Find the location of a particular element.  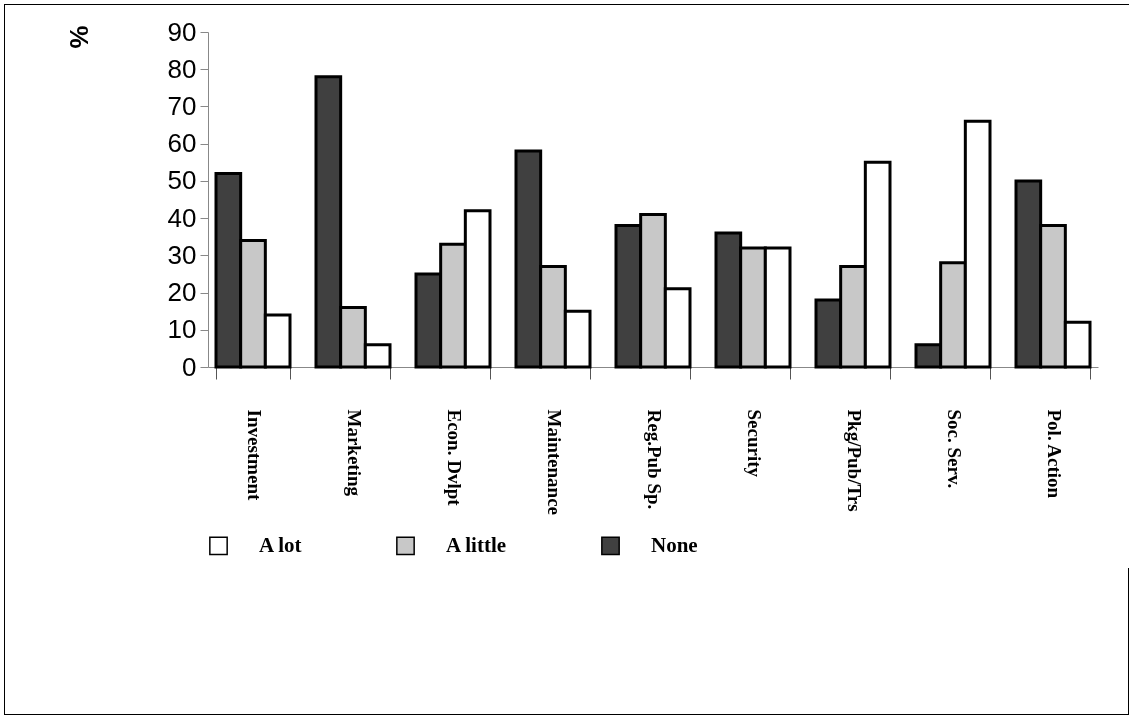

legend-label: None is located at coordinates (674, 544).